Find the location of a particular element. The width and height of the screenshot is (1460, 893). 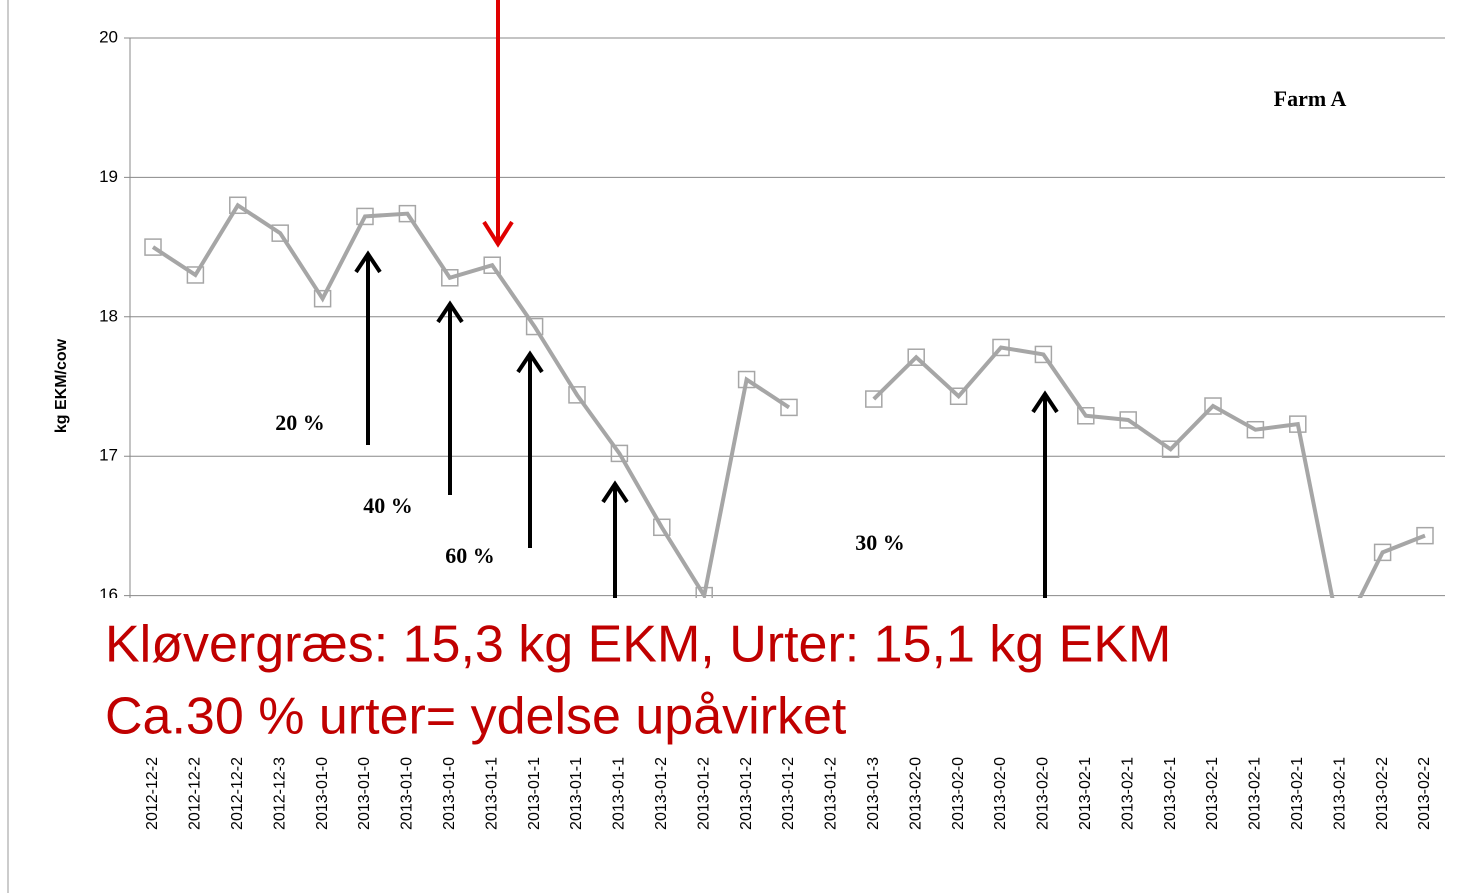

x-tick-label: 2012-12-3 is located at coordinates (279, 793).